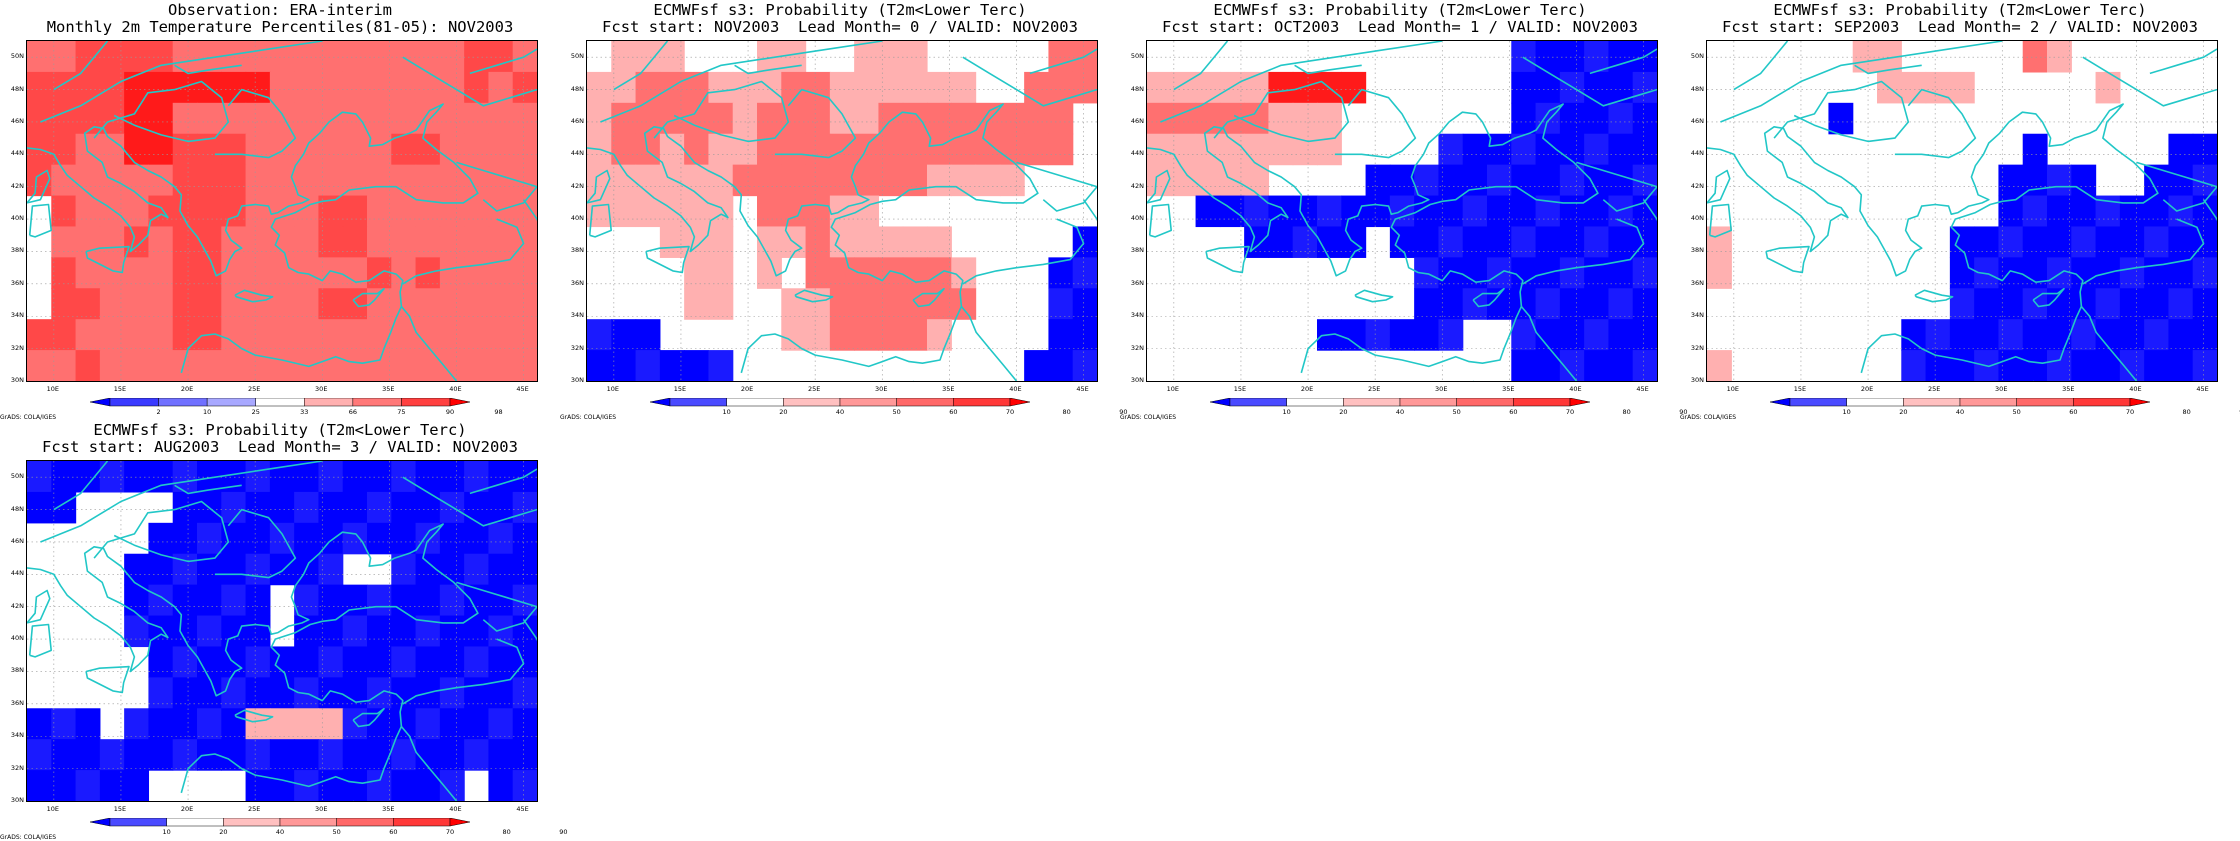  Describe the element at coordinates (1137, 380) in the screenshot. I see `lat-tick-label: 30N` at that location.